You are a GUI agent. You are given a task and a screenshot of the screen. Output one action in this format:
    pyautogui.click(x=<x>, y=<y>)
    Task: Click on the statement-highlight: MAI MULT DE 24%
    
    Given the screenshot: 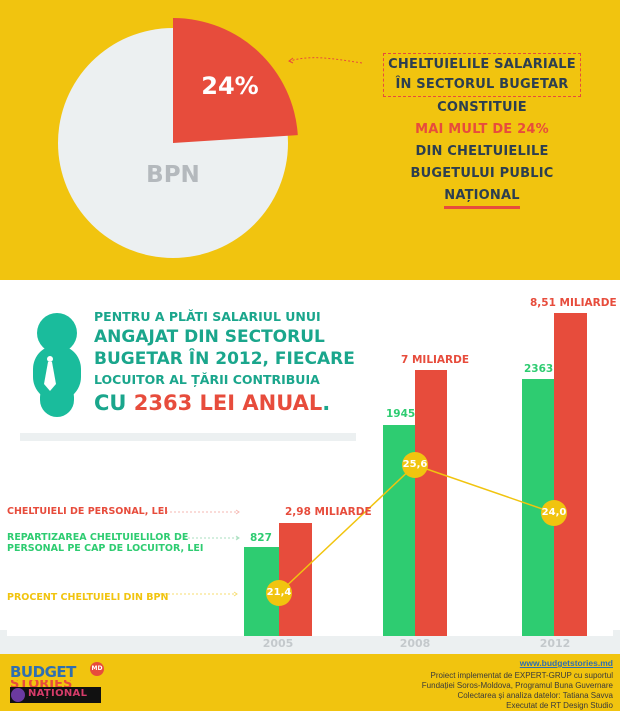 What is the action you would take?
    pyautogui.click(x=482, y=129)
    